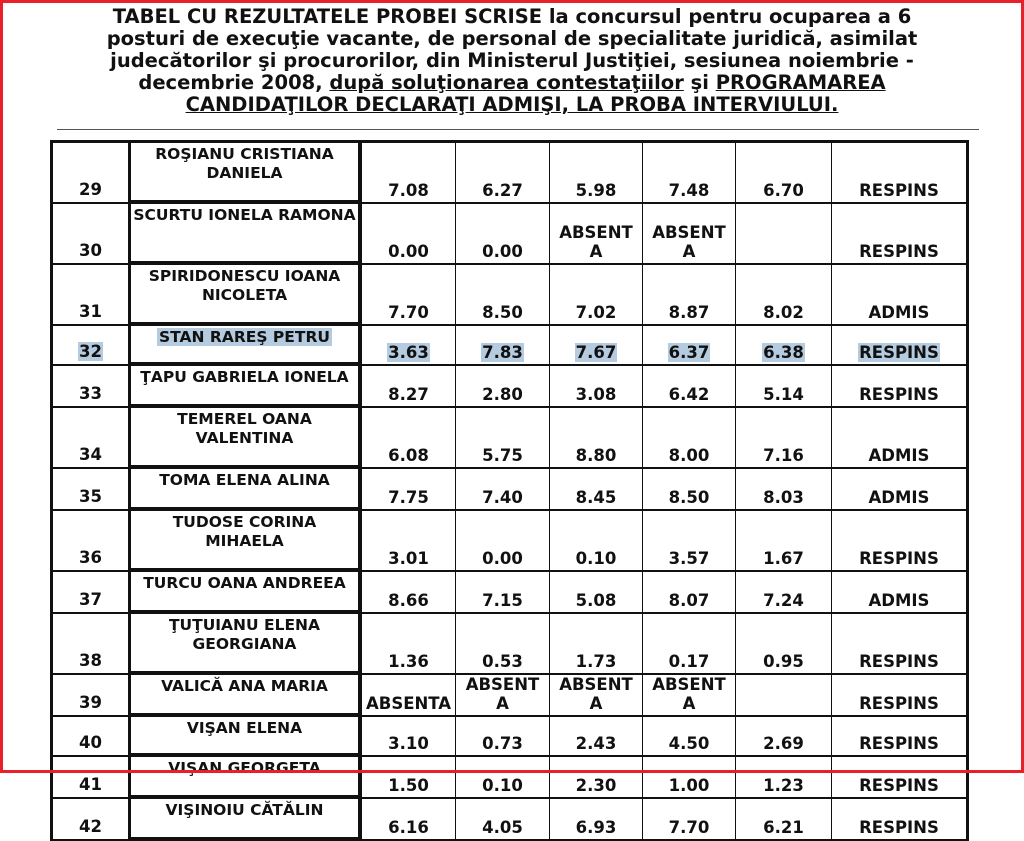 The image size is (1024, 841). Describe the element at coordinates (689, 455) in the screenshot. I see `score-4: 8.00` at that location.